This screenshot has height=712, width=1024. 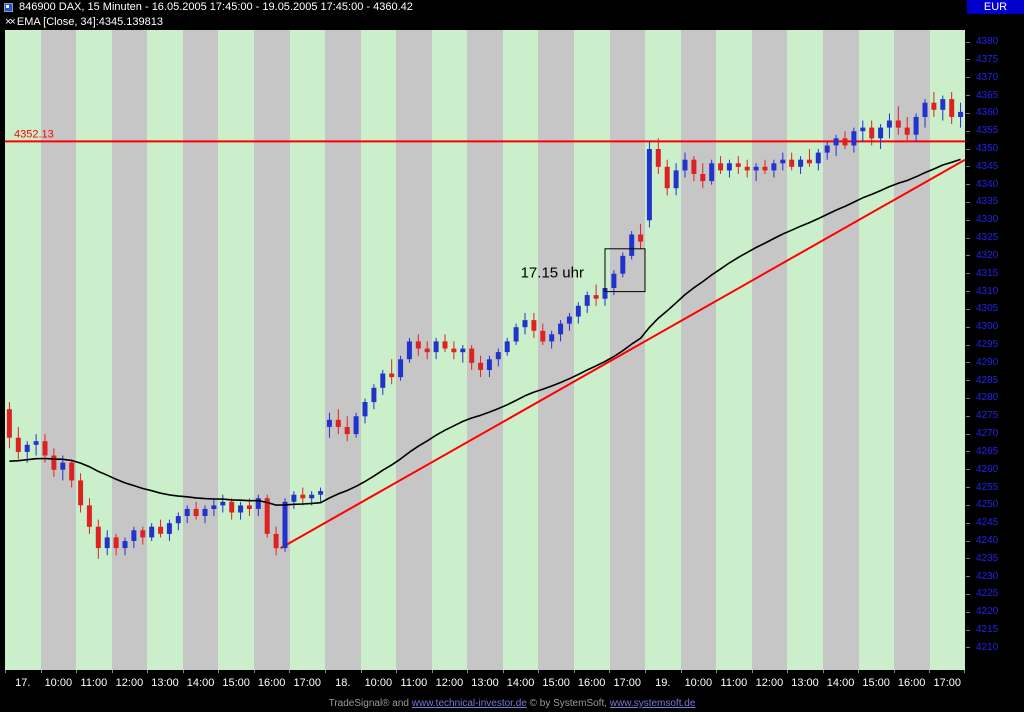 What do you see at coordinates (568, 703) in the screenshot?
I see `status-text-middle: © by SystemSoft,` at bounding box center [568, 703].